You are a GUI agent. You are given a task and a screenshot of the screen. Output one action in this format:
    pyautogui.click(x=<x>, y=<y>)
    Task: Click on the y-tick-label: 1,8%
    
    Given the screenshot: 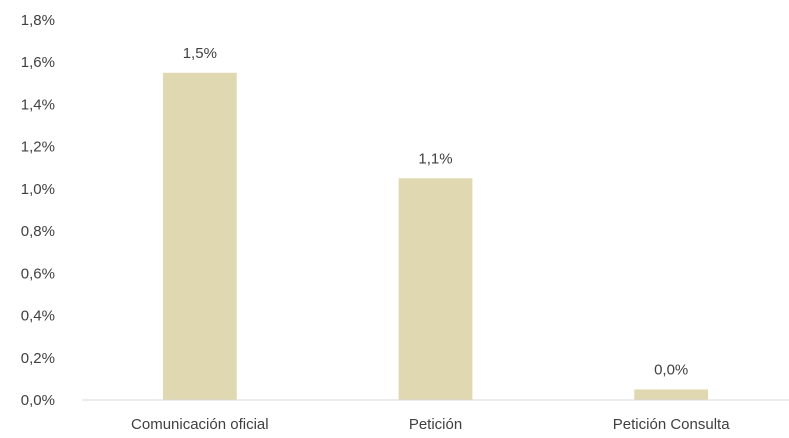 What is the action you would take?
    pyautogui.click(x=38, y=20)
    